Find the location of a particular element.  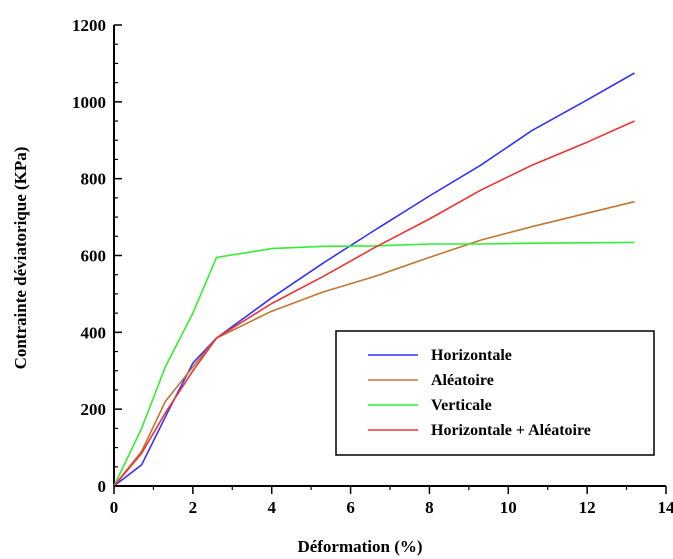

y-tick-label: 600 is located at coordinates (94, 256).